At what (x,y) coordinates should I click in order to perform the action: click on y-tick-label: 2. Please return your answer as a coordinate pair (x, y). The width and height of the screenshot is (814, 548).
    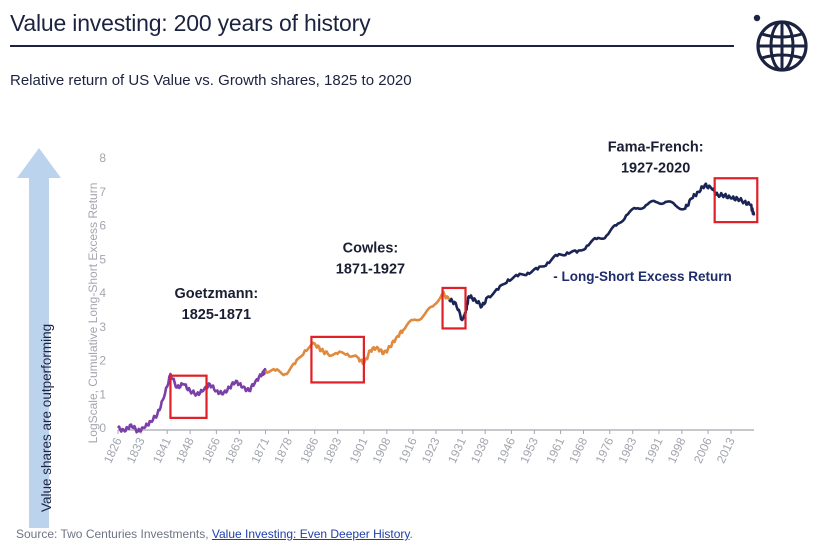
    Looking at the image, I should click on (102, 361).